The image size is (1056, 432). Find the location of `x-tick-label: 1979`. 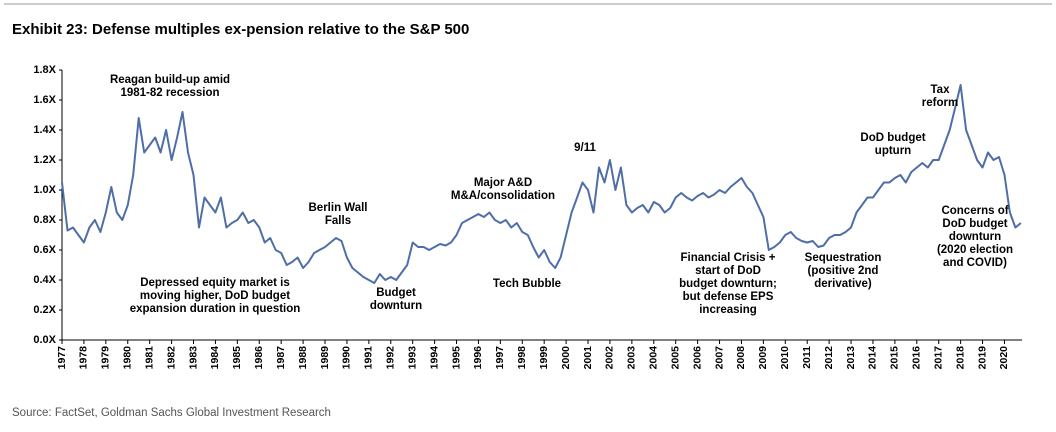

x-tick-label: 1979 is located at coordinates (106, 358).